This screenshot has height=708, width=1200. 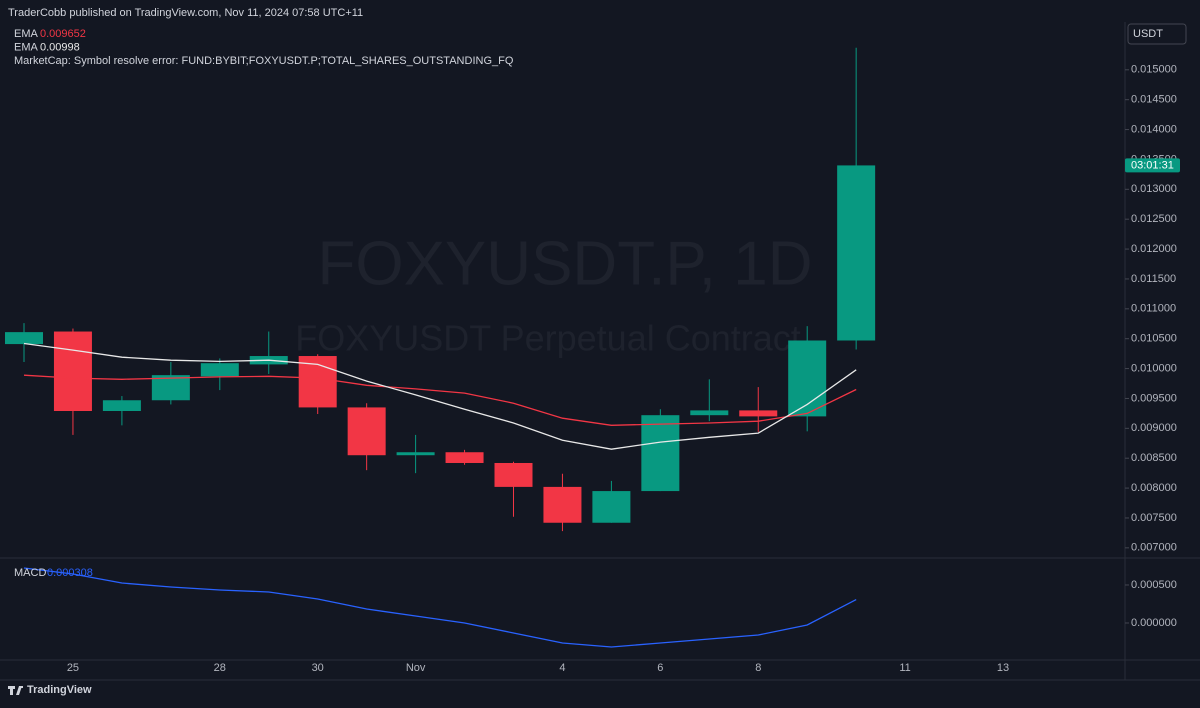 I want to click on watermark-symbol: FOXYUSDT.P, 1D, so click(x=564, y=263).